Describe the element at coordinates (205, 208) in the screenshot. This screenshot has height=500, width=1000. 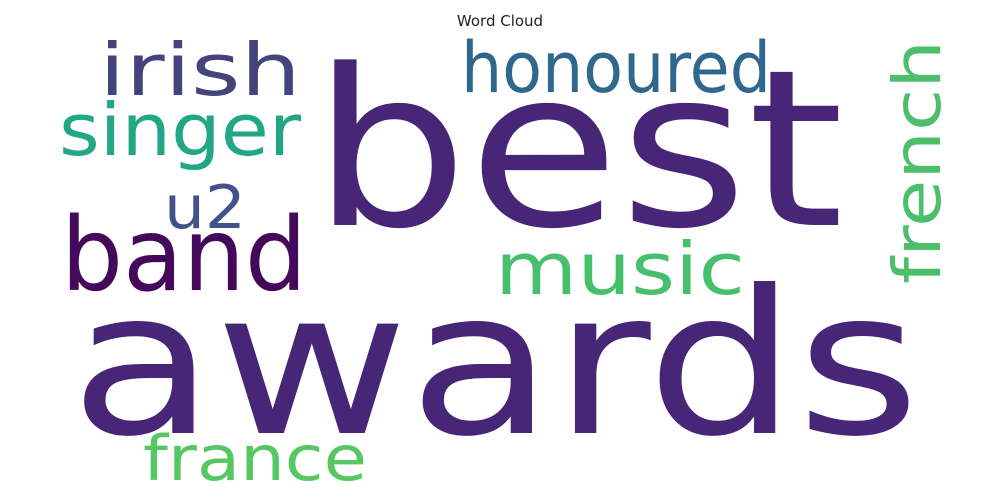
I see `word-u2: u2` at that location.